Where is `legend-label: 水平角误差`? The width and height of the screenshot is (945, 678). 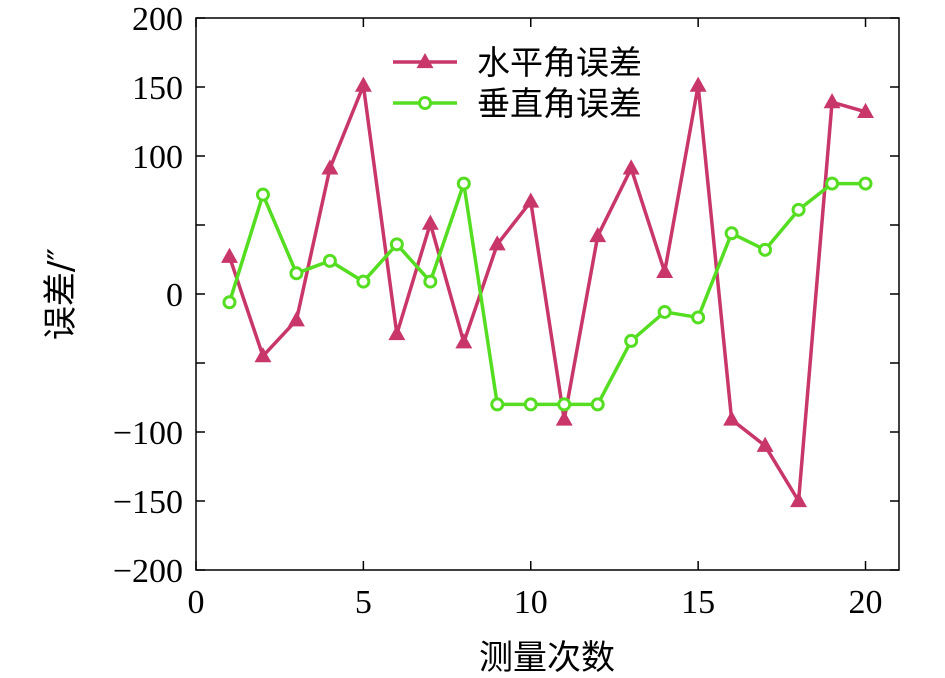
legend-label: 水平角误差 is located at coordinates (559, 62).